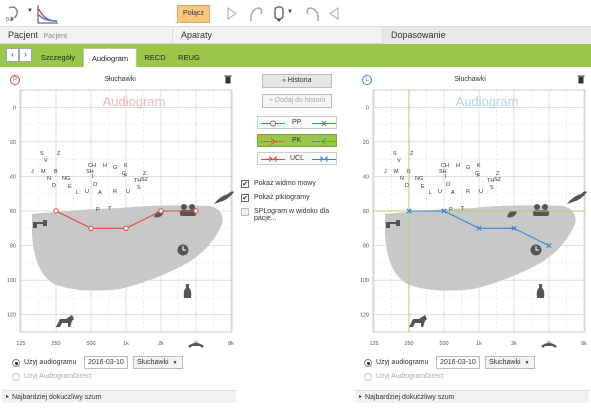 This screenshot has width=591, height=413. What do you see at coordinates (12, 55) in the screenshot?
I see `nav-prev-button: ‹` at bounding box center [12, 55].